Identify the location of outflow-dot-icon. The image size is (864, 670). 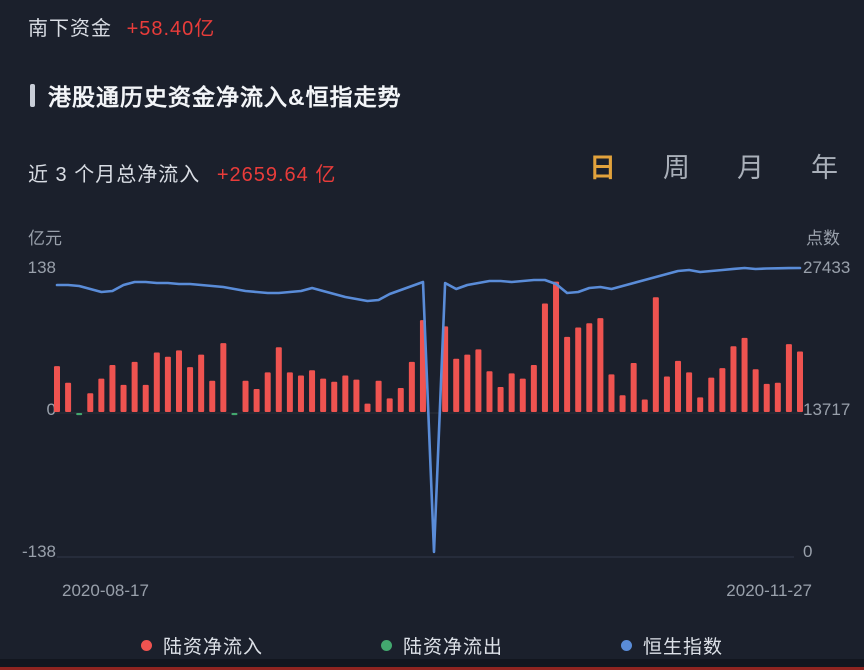
(386, 645).